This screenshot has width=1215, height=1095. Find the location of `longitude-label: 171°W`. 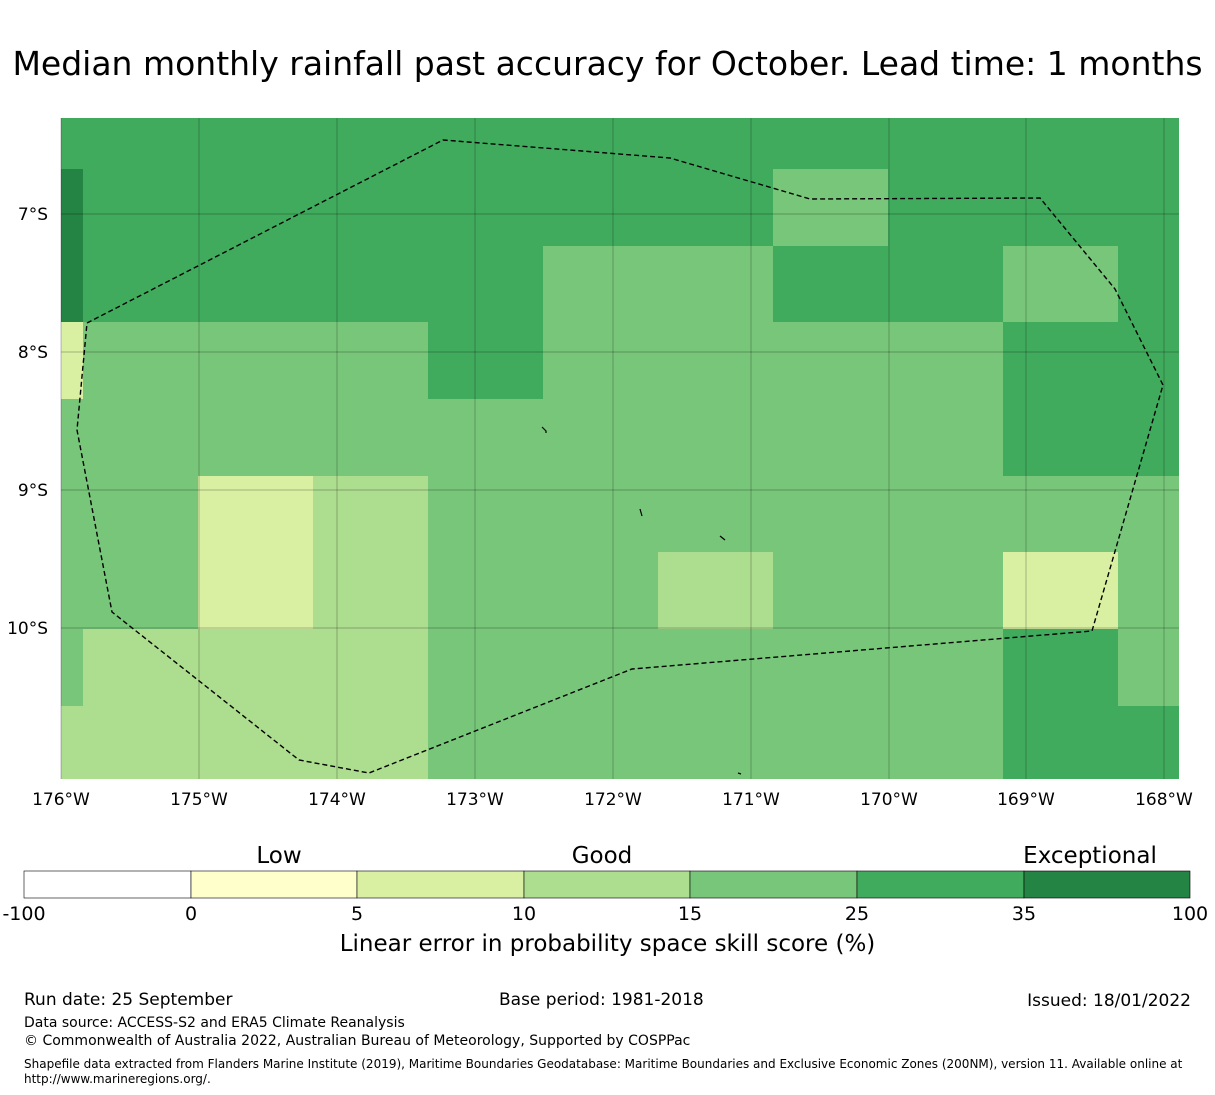

longitude-label: 171°W is located at coordinates (751, 800).